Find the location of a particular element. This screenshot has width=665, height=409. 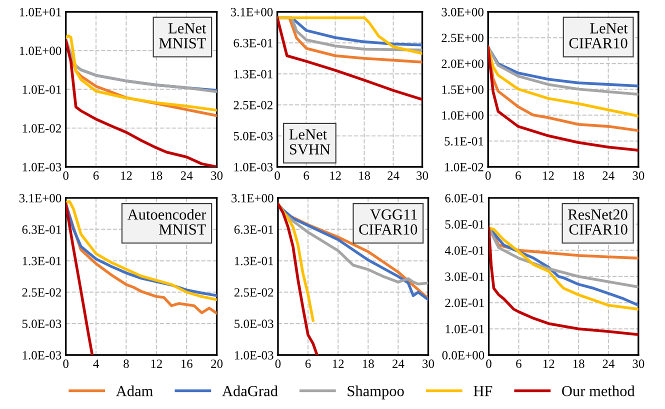

x-tick-label: 8 is located at coordinates (126, 364).